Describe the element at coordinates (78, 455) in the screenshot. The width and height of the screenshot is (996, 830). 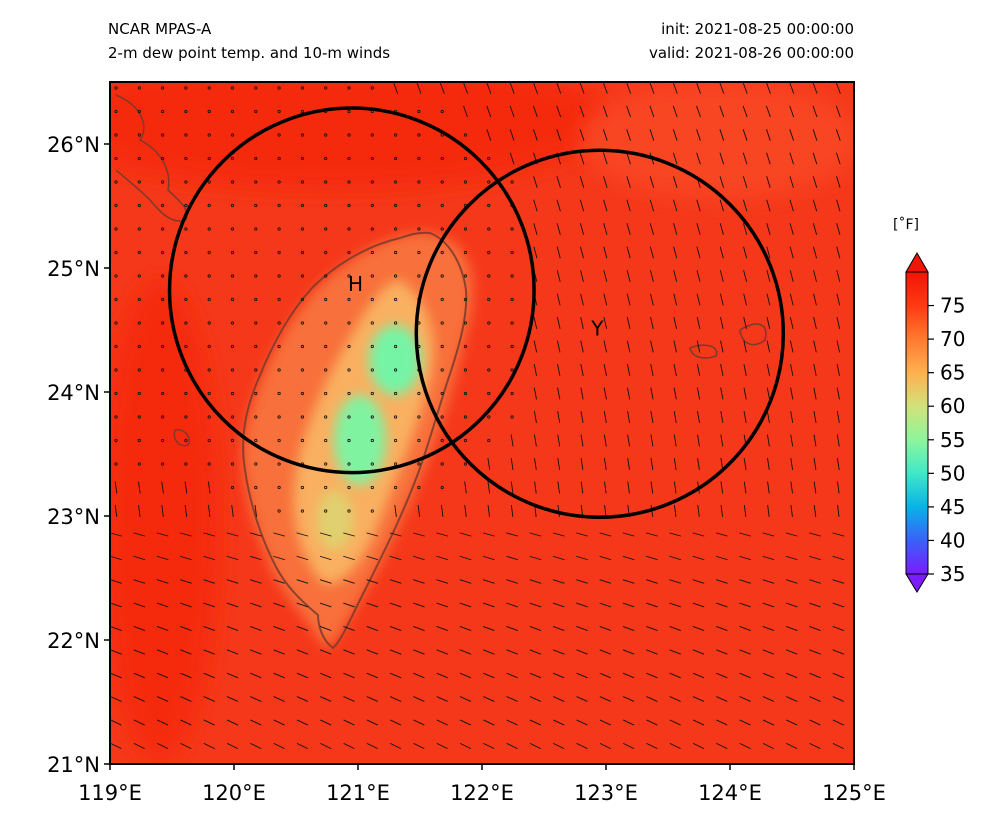
I see `lat-axis: 21°N 22°N 23°N 24°N 25°N 26°N` at that location.